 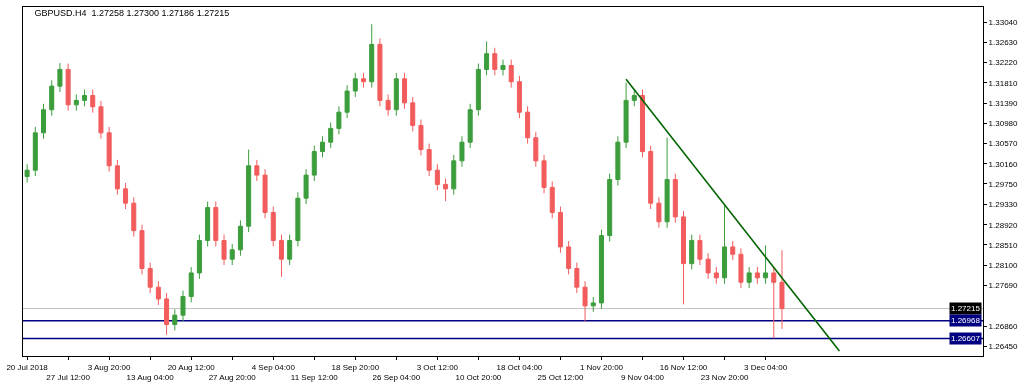 What do you see at coordinates (1003, 104) in the screenshot?
I see `y-tick-label: 1.31390` at bounding box center [1003, 104].